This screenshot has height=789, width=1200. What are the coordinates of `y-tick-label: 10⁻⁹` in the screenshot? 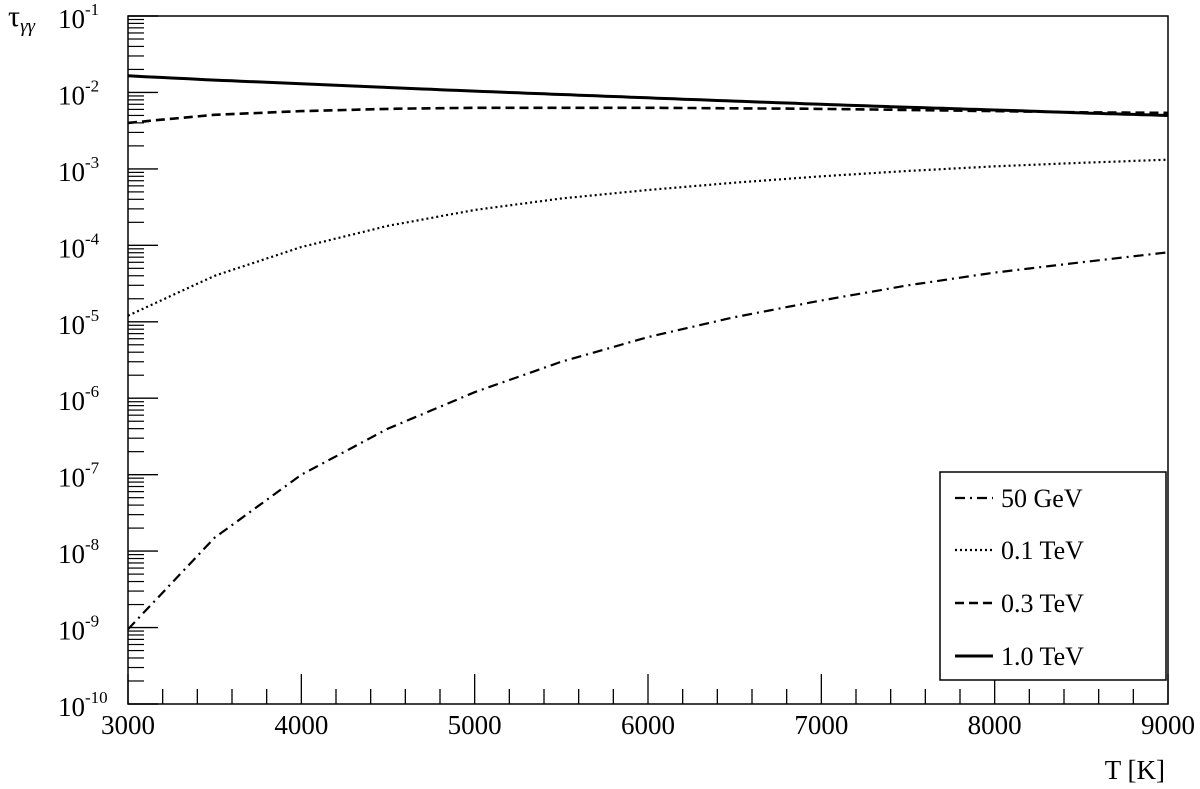 It's located at (78, 629).